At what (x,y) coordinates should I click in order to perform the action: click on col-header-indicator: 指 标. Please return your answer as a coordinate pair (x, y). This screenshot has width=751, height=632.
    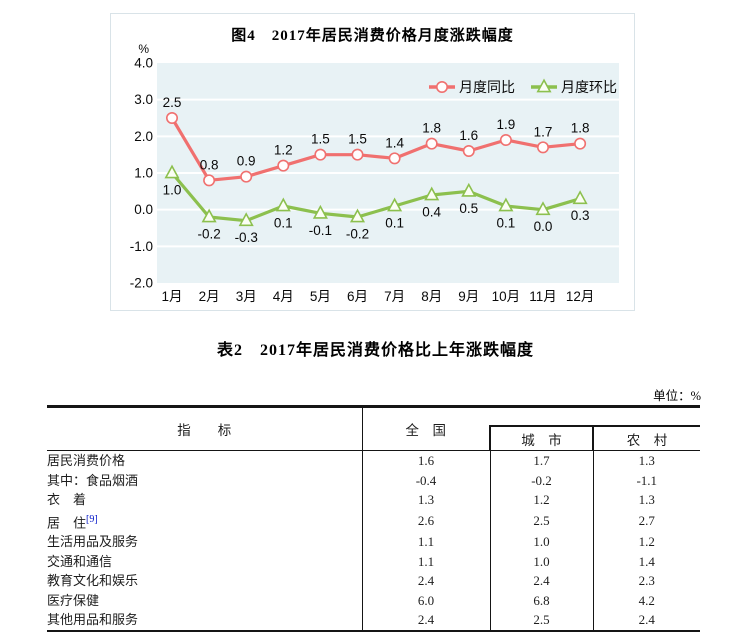
    Looking at the image, I should click on (205, 428).